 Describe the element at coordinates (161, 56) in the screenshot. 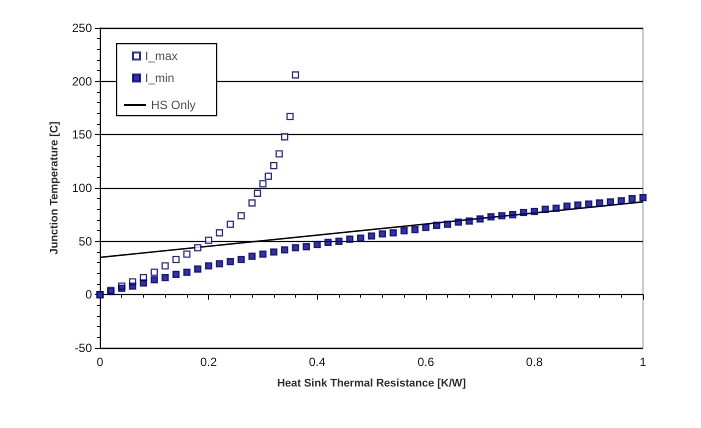

I see `legend-label: I_max` at that location.